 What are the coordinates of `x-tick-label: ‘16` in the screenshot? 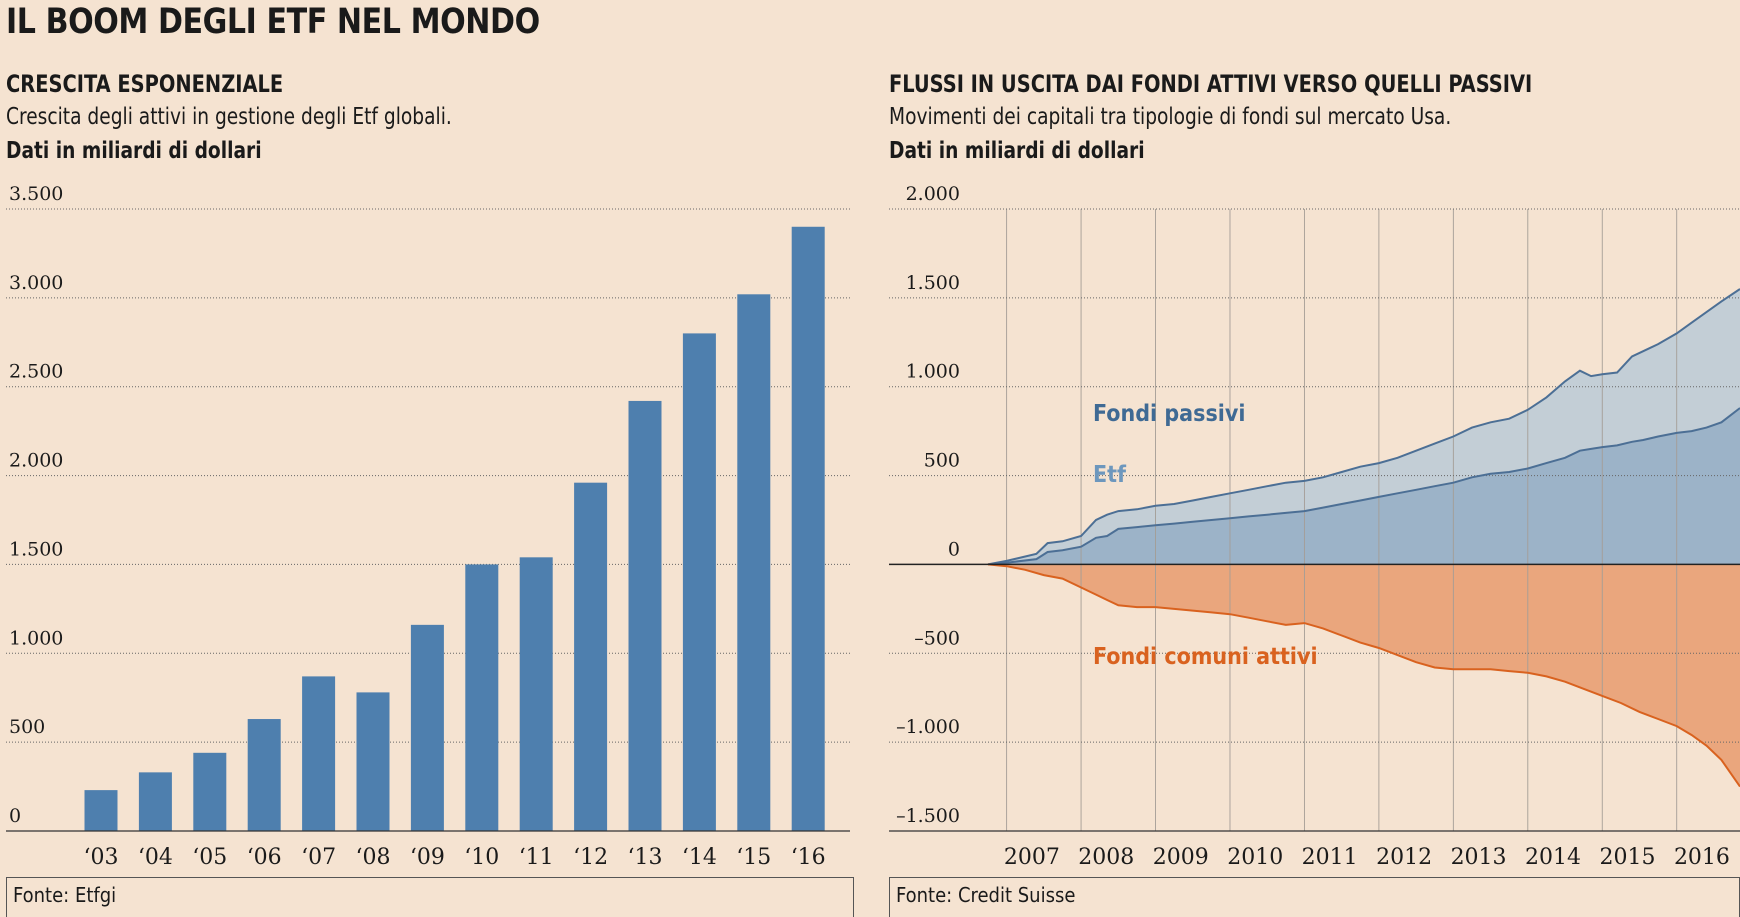 It's located at (808, 857).